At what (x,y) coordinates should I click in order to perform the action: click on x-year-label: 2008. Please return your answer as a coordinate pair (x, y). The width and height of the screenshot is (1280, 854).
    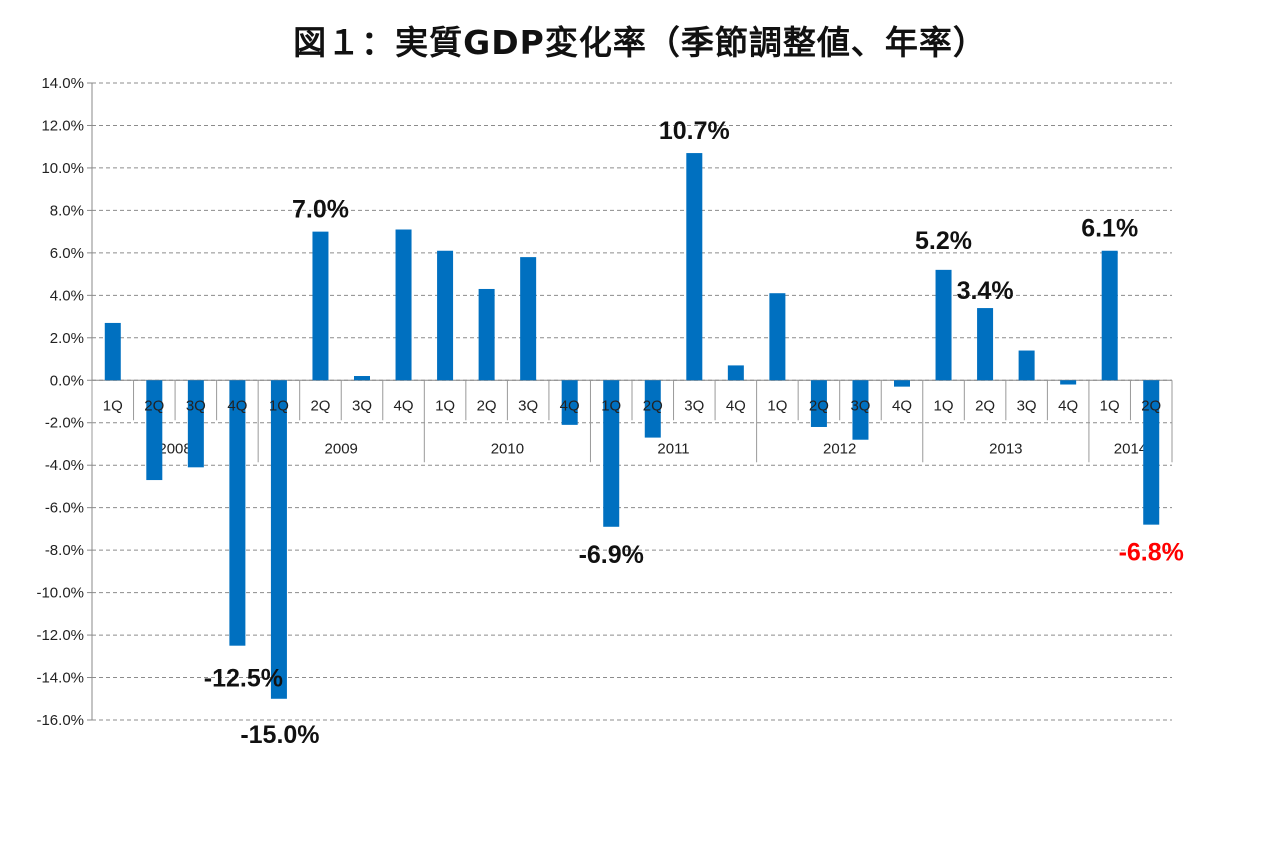
    Looking at the image, I should click on (174, 448).